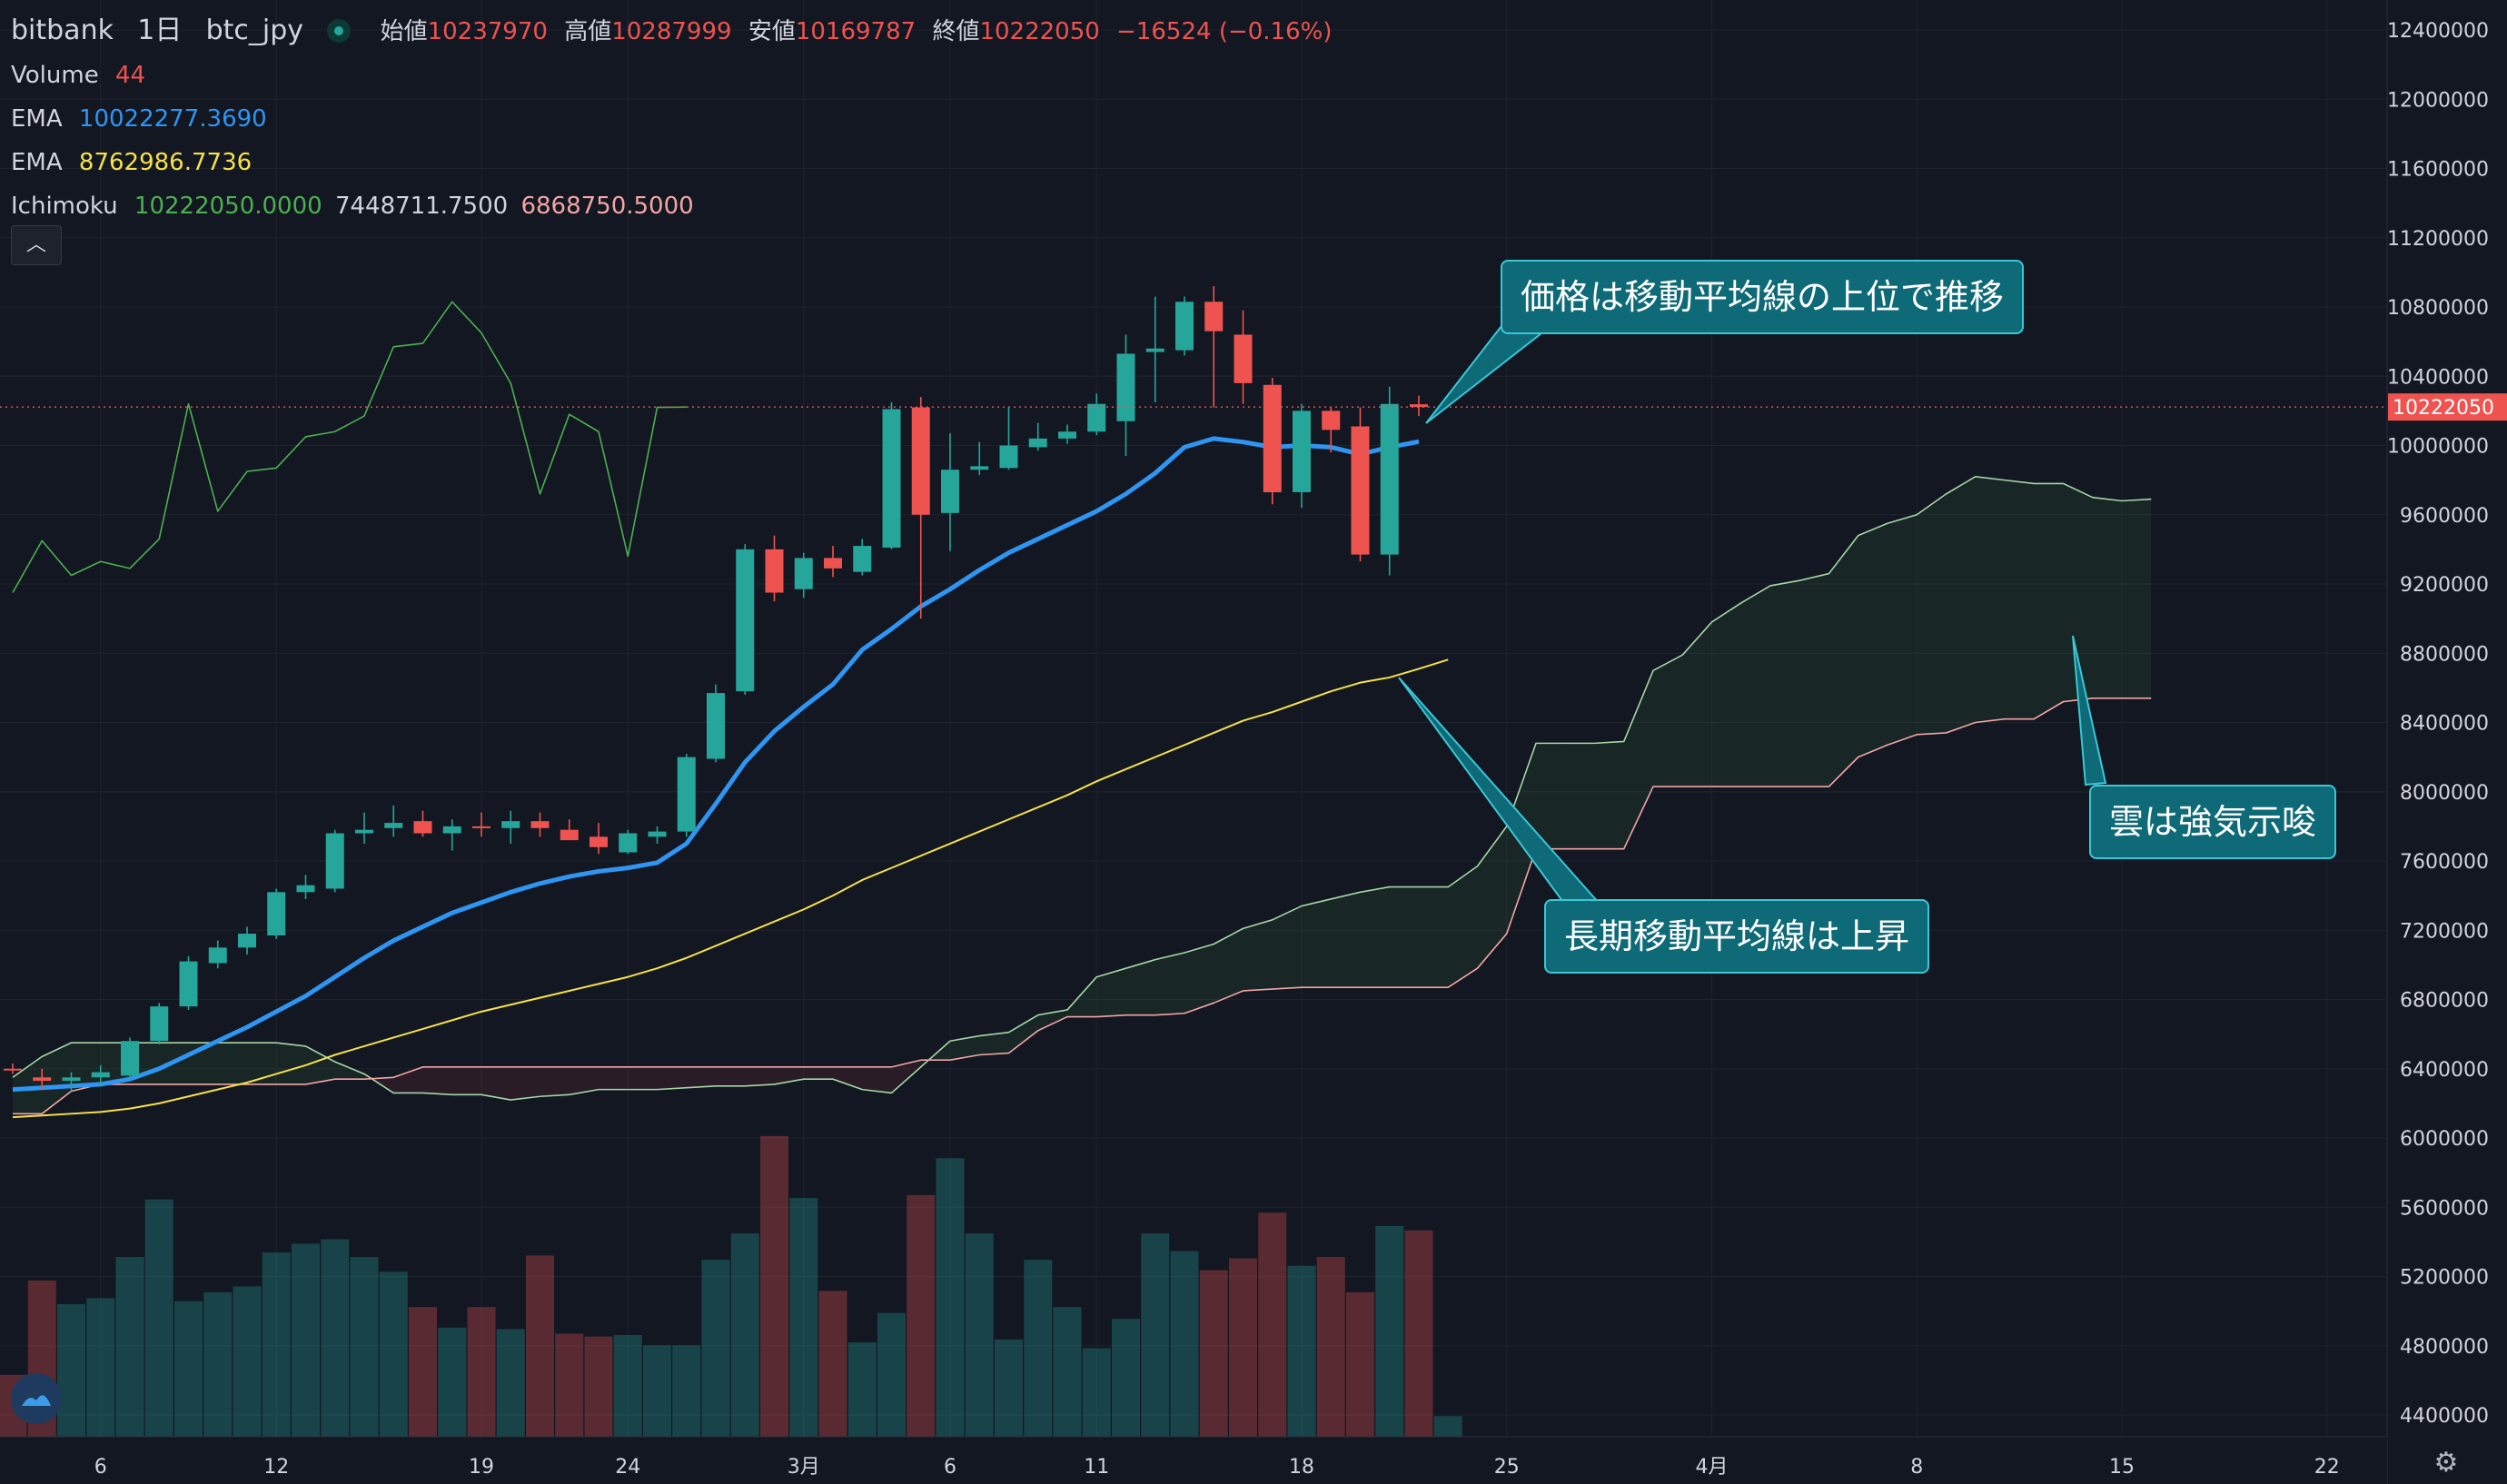 This screenshot has height=1484, width=2507. Describe the element at coordinates (55, 75) in the screenshot. I see `volume-label: Volume` at that location.